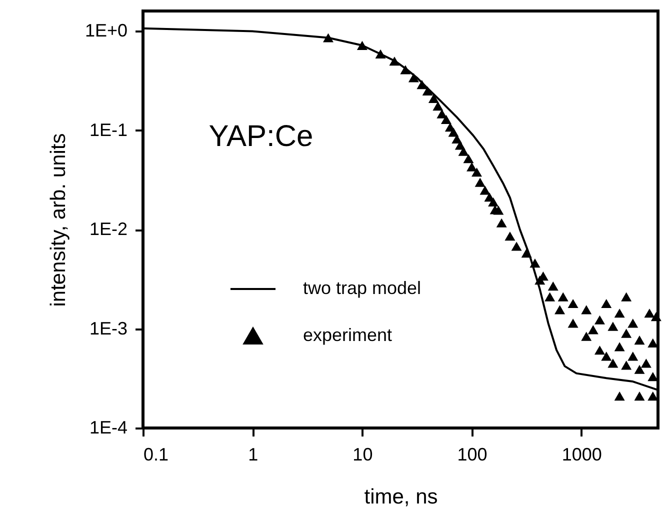 The width and height of the screenshot is (671, 529). I want to click on y-tick-label: 1E-3, so click(108, 328).